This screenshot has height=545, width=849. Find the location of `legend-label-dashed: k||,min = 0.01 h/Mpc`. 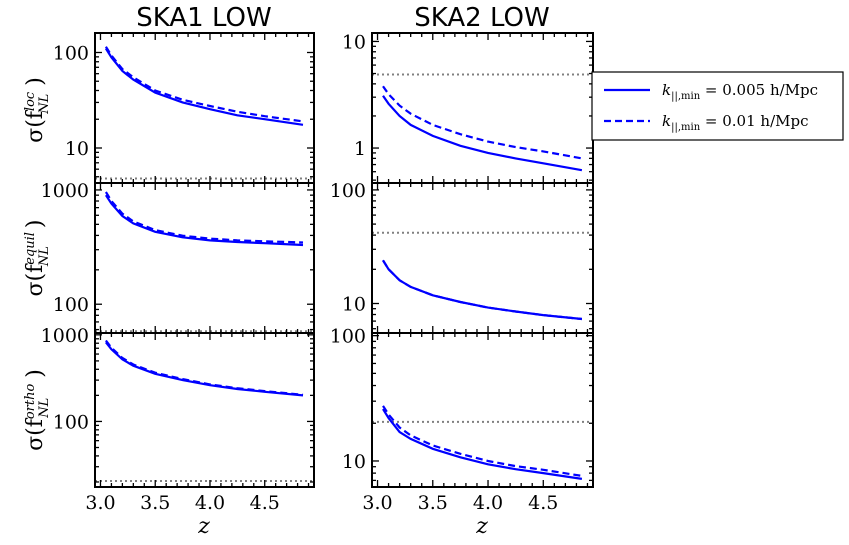

legend-label-dashed: k||,min = 0.01 h/Mpc is located at coordinates (735, 122).